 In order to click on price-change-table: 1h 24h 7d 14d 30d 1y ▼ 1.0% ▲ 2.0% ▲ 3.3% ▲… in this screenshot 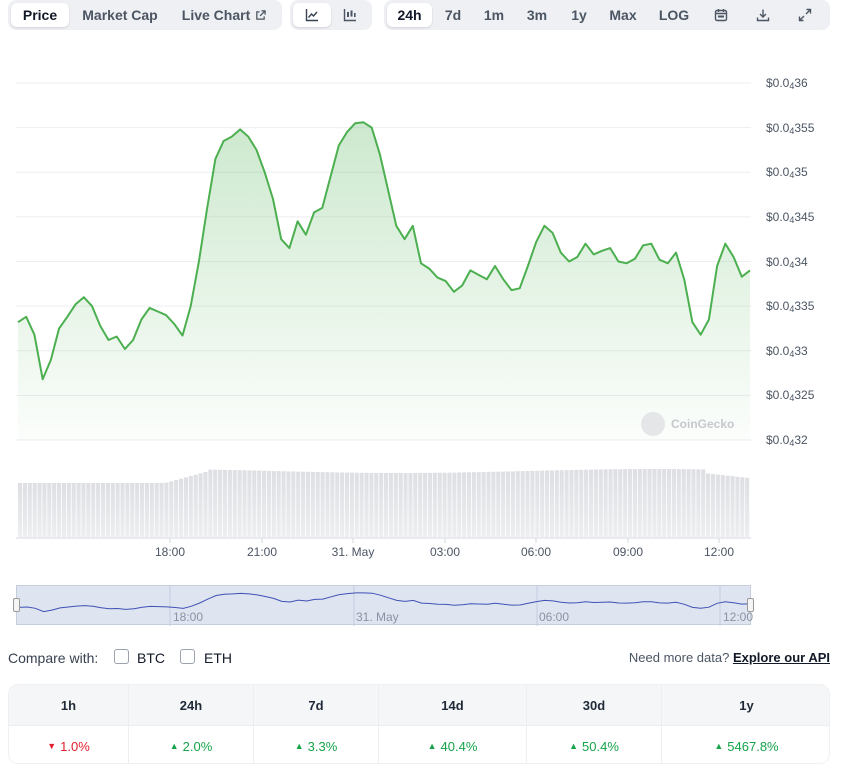, I will do `click(419, 724)`.